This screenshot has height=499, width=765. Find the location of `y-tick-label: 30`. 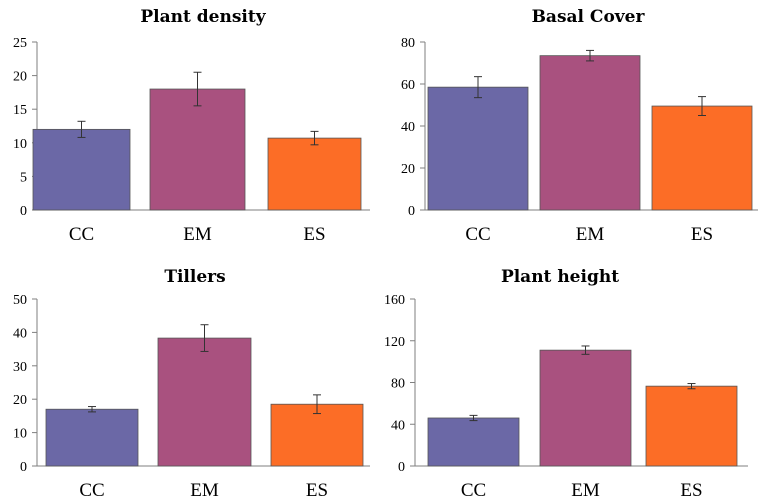

y-tick-label: 30 is located at coordinates (20, 367).